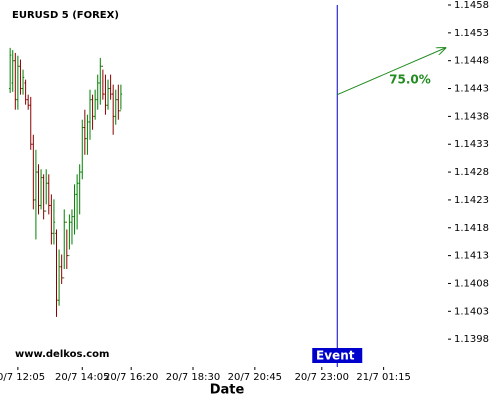  Describe the element at coordinates (193, 377) in the screenshot. I see `x-tick-label: 20/7 18:30` at that location.